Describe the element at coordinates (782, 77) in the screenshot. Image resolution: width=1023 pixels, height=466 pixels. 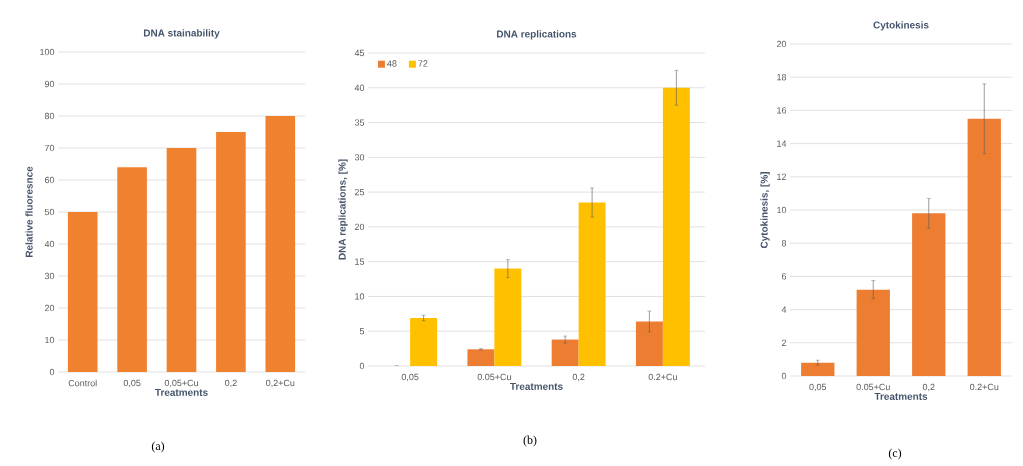
I see `y-tick-label: 18` at that location.